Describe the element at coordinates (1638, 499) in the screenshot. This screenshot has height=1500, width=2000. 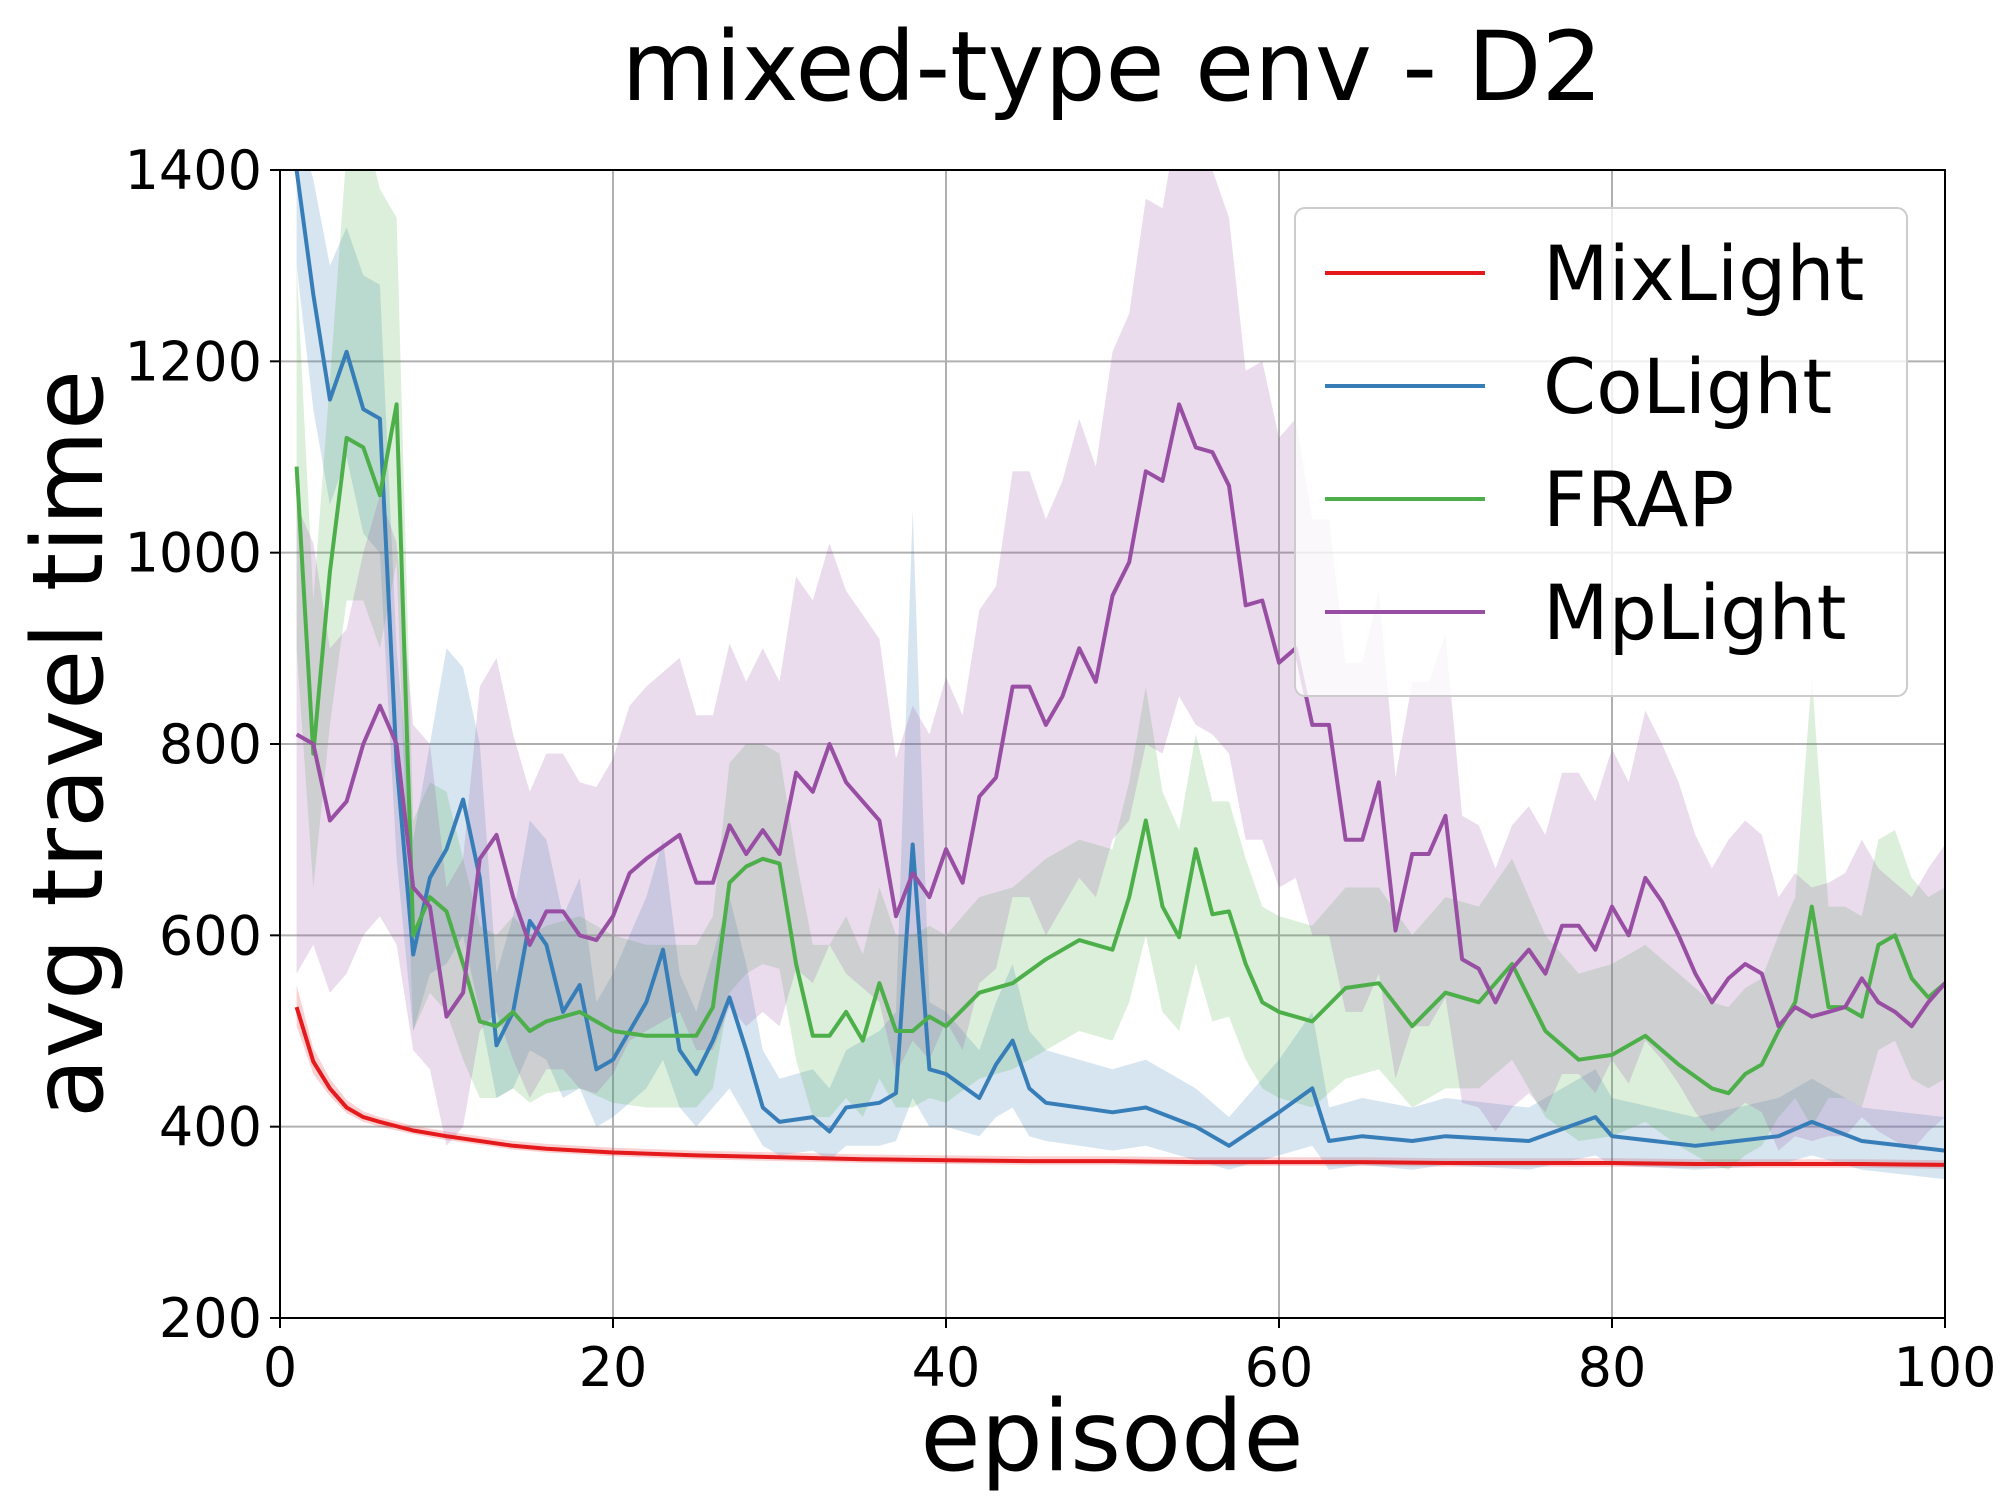
I see `legend-label-frap: FRAP` at that location.